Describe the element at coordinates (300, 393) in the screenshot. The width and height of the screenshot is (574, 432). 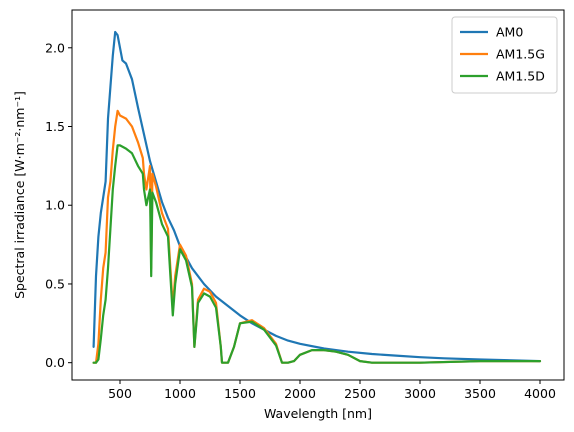
I see `x-tick-label: 2000` at that location.